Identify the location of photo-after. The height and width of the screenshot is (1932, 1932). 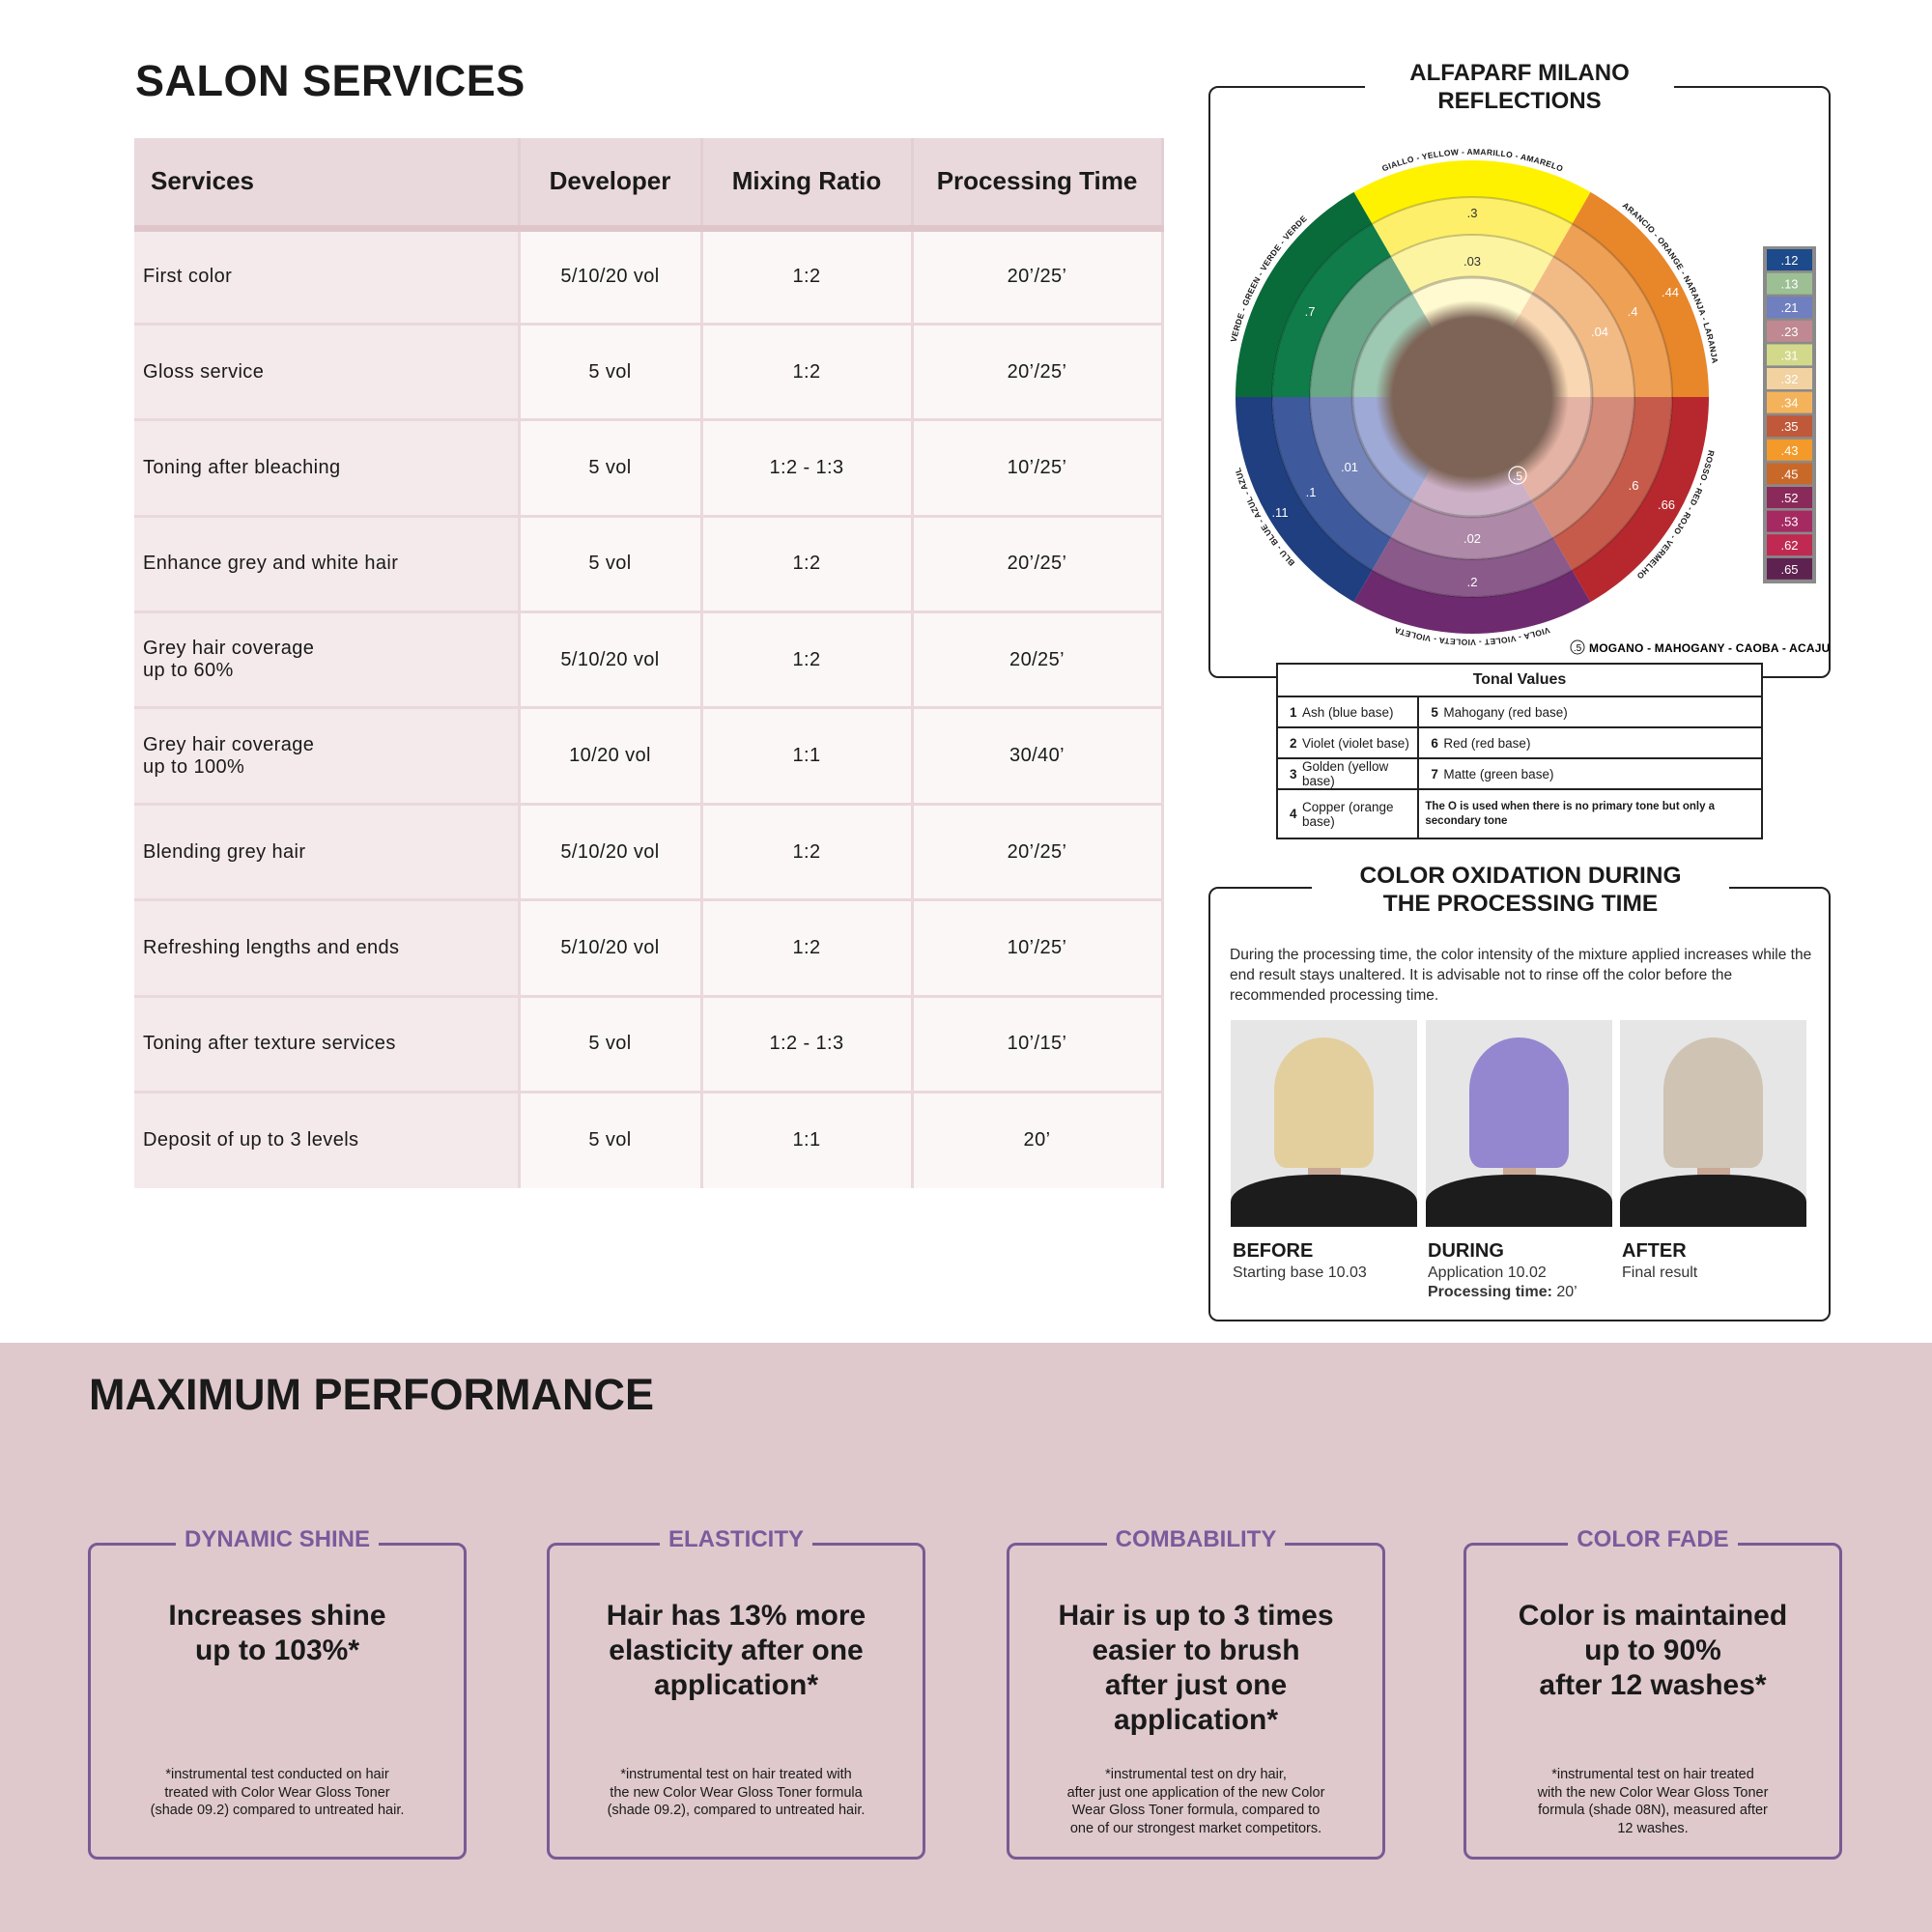
(1713, 1123).